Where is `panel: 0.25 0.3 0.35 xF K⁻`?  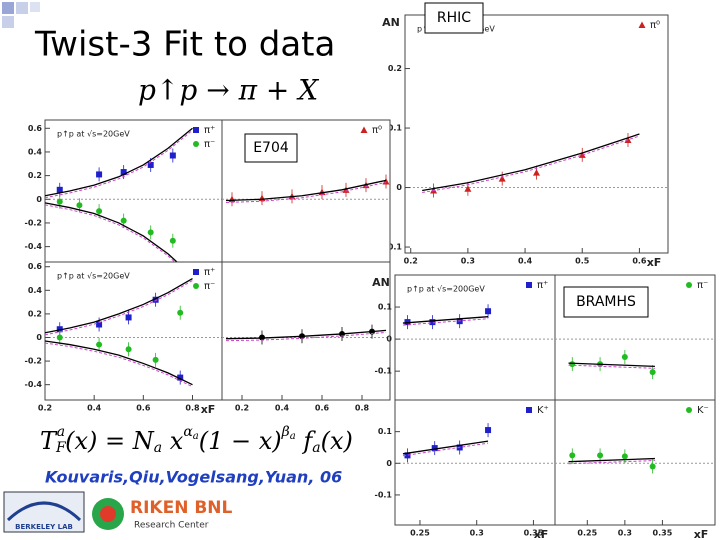
panel: 0.25 0.3 0.35 xF K⁻ is located at coordinates (635, 469).